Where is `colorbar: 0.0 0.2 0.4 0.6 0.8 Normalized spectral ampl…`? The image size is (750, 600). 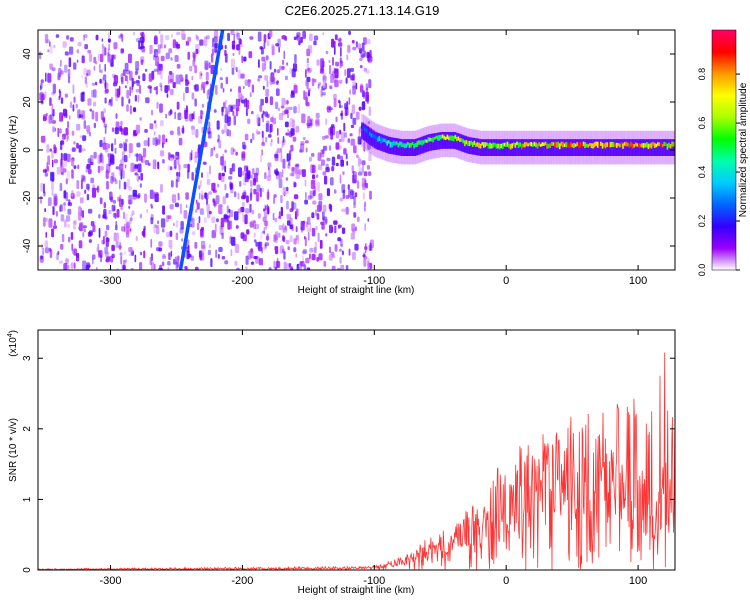
colorbar: 0.0 0.2 0.4 0.6 0.8 Normalized spectral ampl… is located at coordinates (723, 152).